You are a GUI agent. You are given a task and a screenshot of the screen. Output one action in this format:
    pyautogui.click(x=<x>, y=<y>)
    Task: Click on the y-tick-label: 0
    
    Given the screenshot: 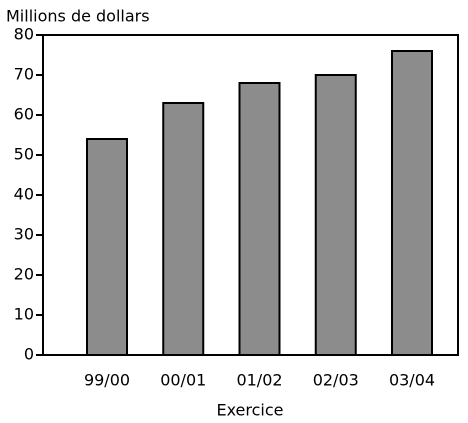 What is the action you would take?
    pyautogui.click(x=29, y=354)
    